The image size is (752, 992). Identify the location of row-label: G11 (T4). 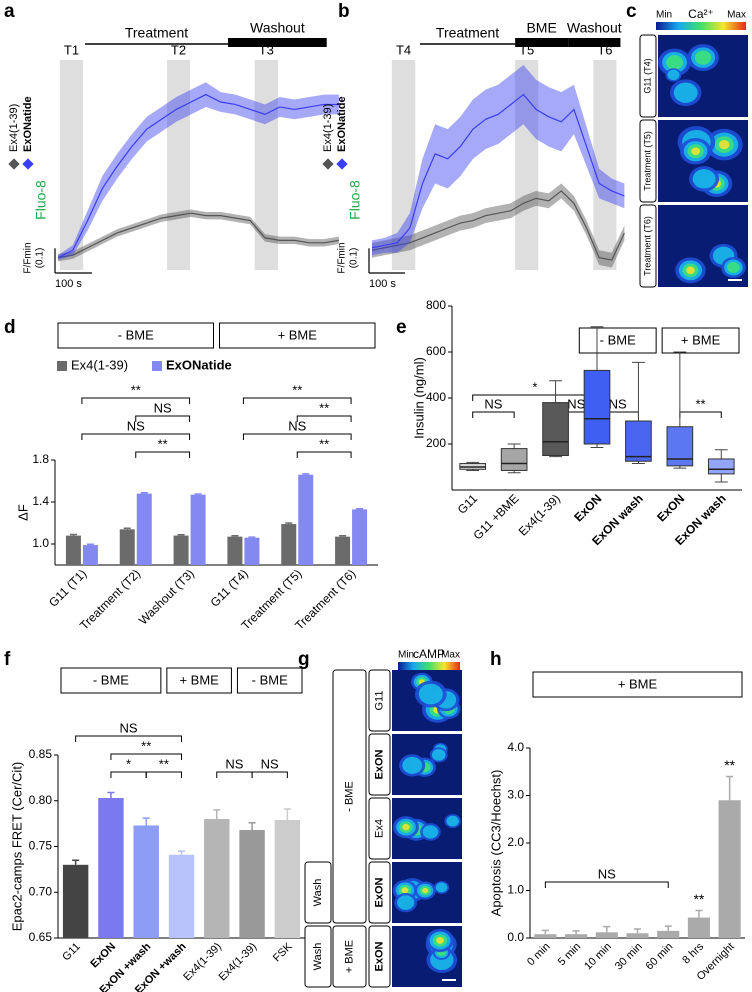
(647, 75).